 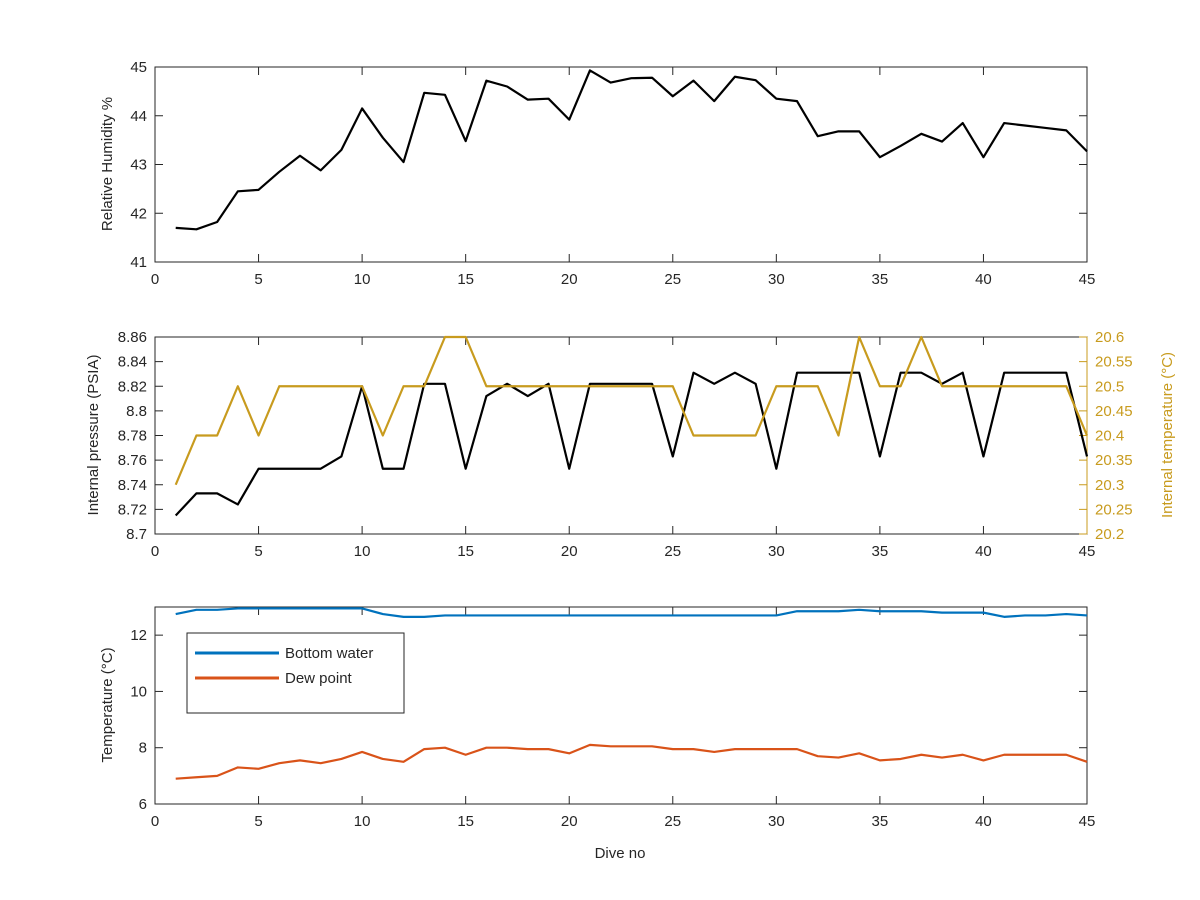 I want to click on y-tick-label: 43, so click(x=138, y=165).